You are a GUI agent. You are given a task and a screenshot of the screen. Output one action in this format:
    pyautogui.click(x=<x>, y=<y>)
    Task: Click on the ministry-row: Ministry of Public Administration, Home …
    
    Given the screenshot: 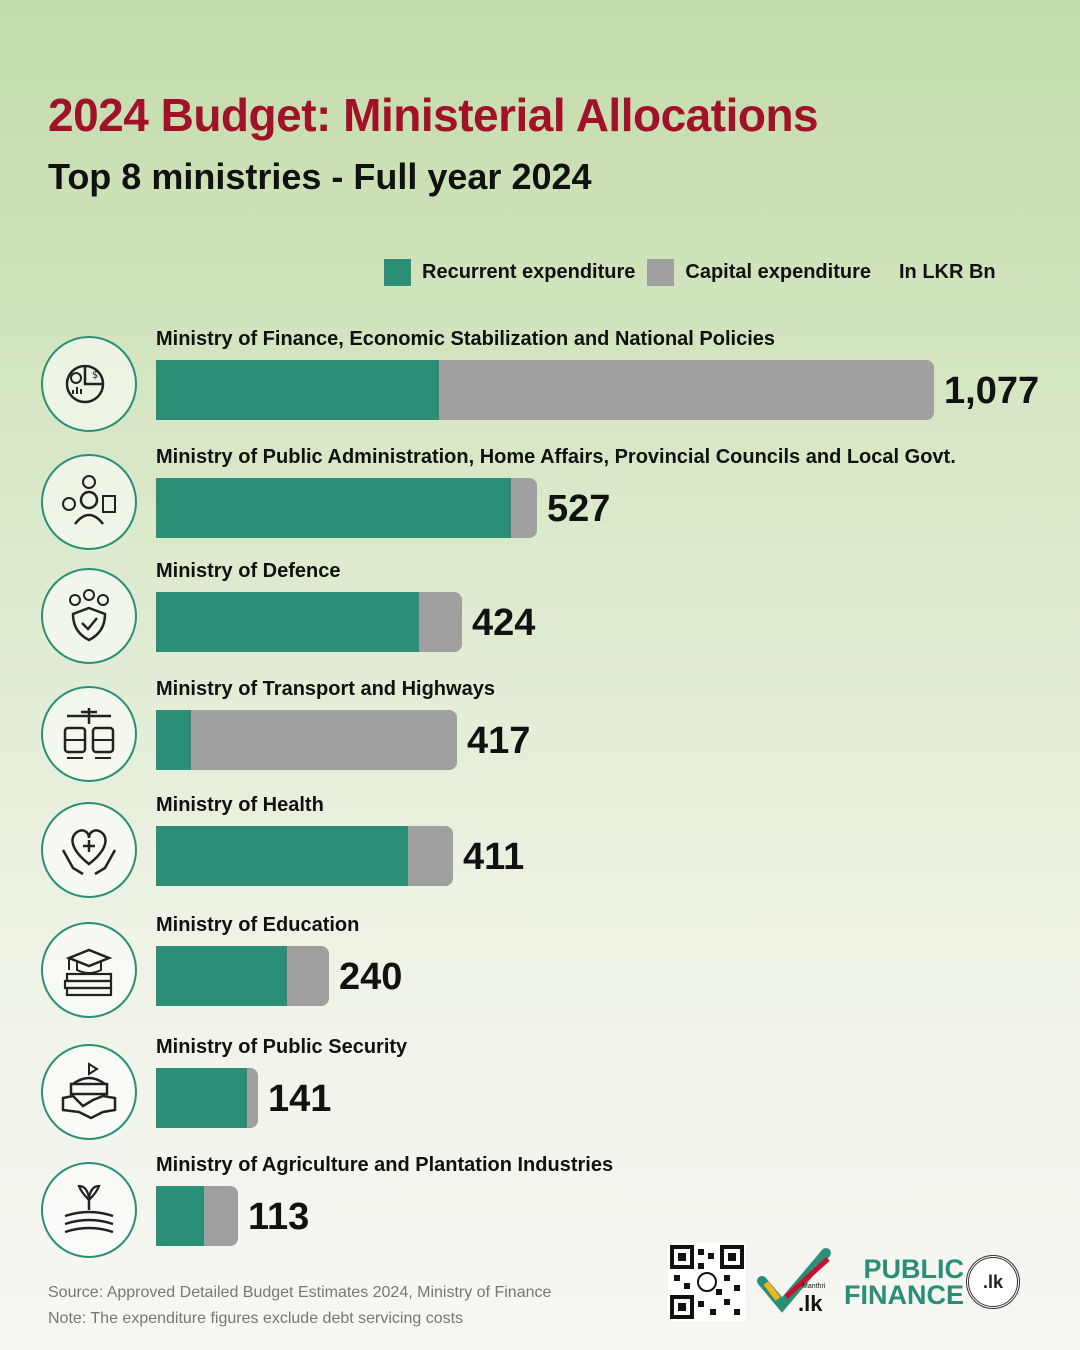 What is the action you would take?
    pyautogui.click(x=540, y=506)
    